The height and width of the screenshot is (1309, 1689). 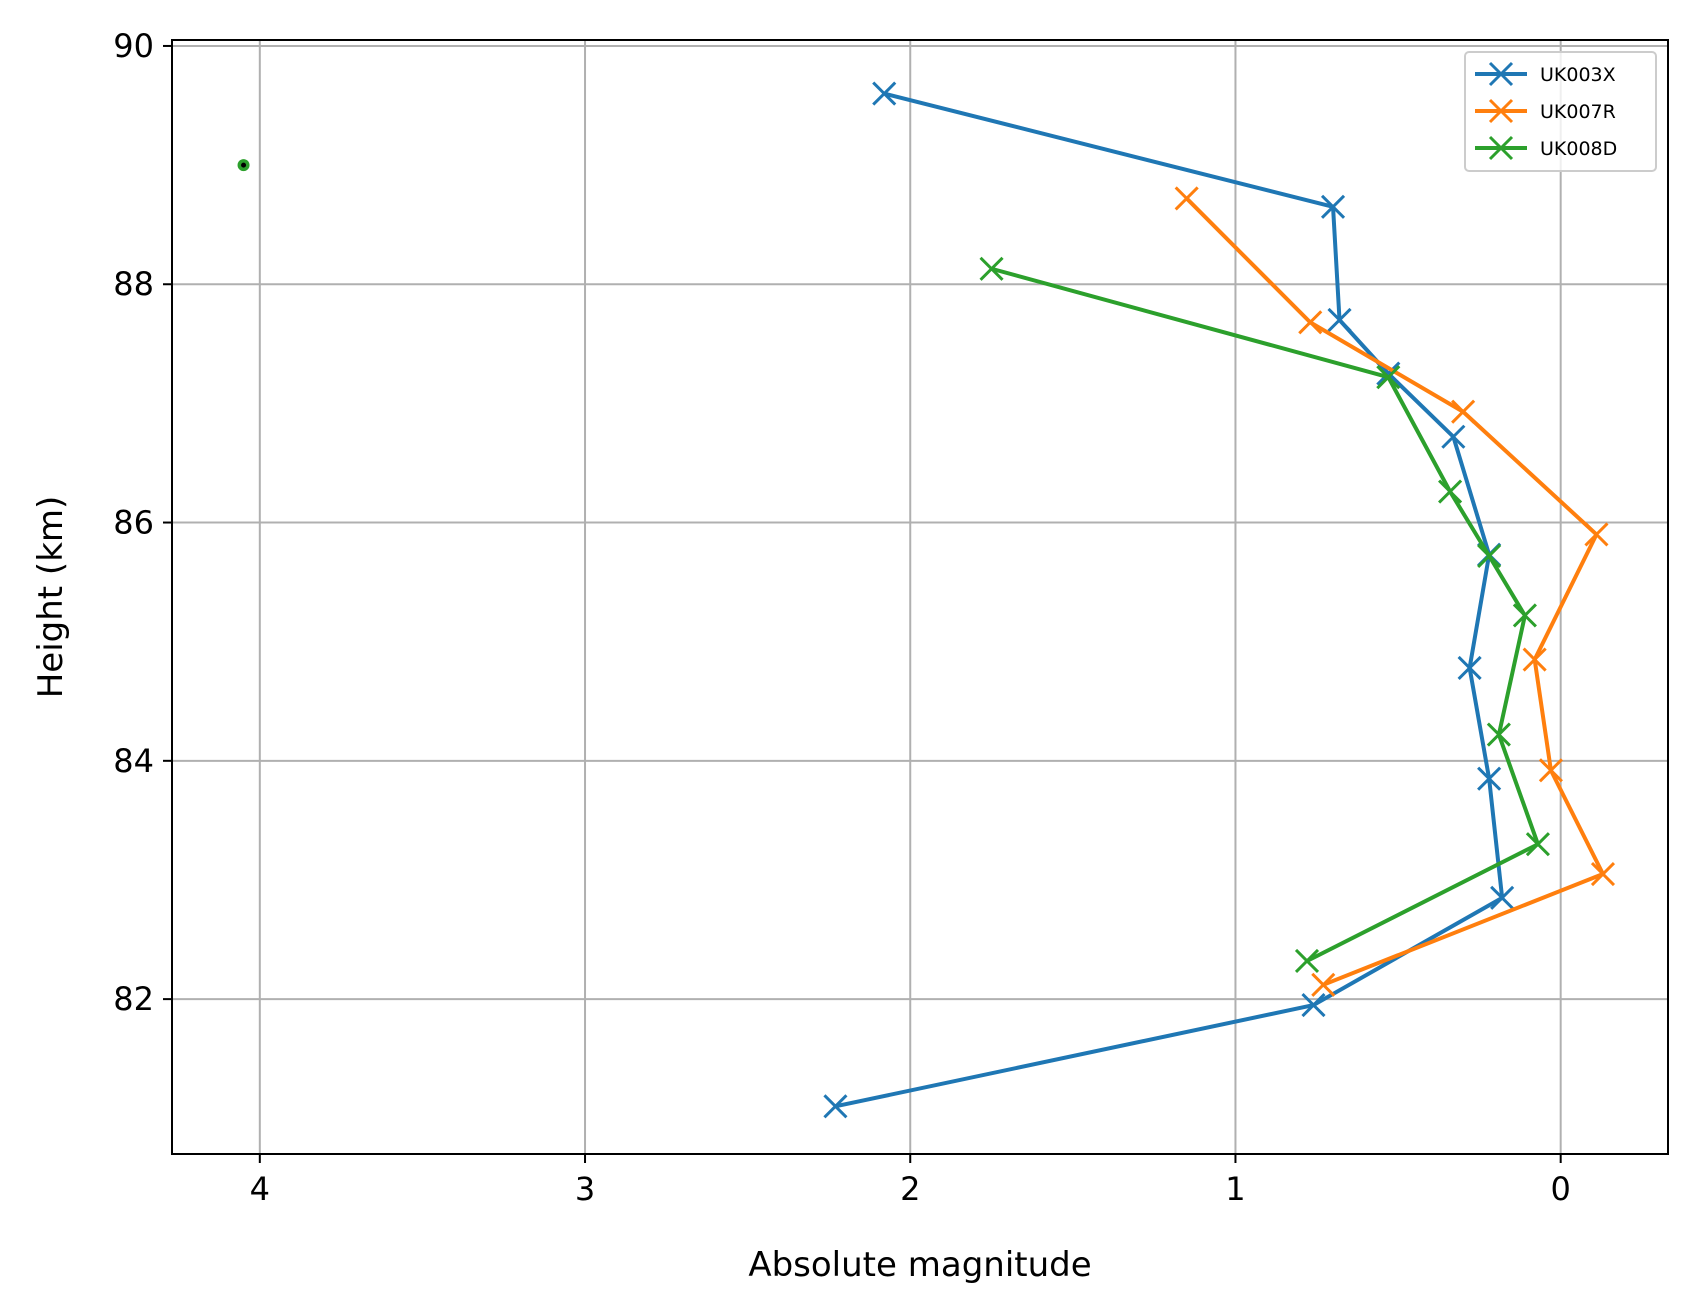 What do you see at coordinates (133, 761) in the screenshot?
I see `y-tick-label: 84` at bounding box center [133, 761].